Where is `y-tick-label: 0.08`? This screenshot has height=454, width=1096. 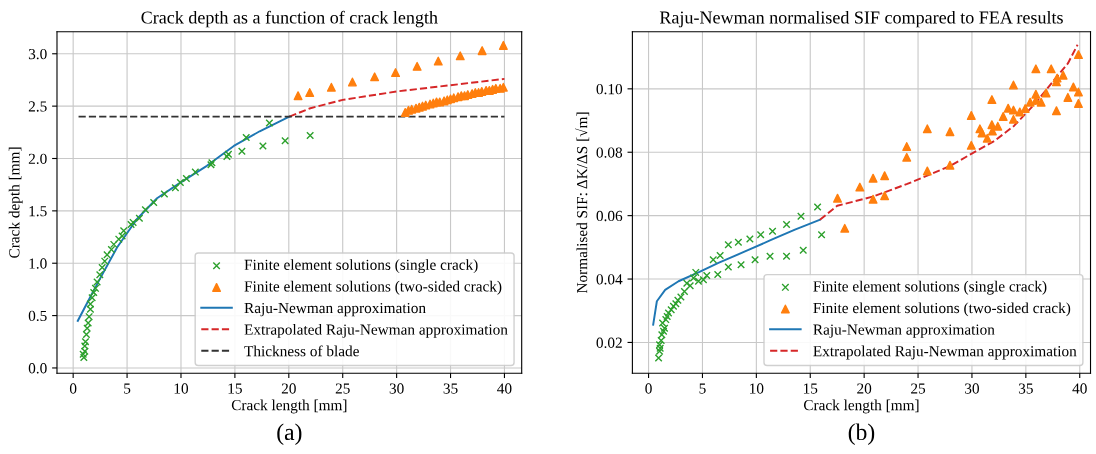
y-tick-label: 0.08 is located at coordinates (609, 152).